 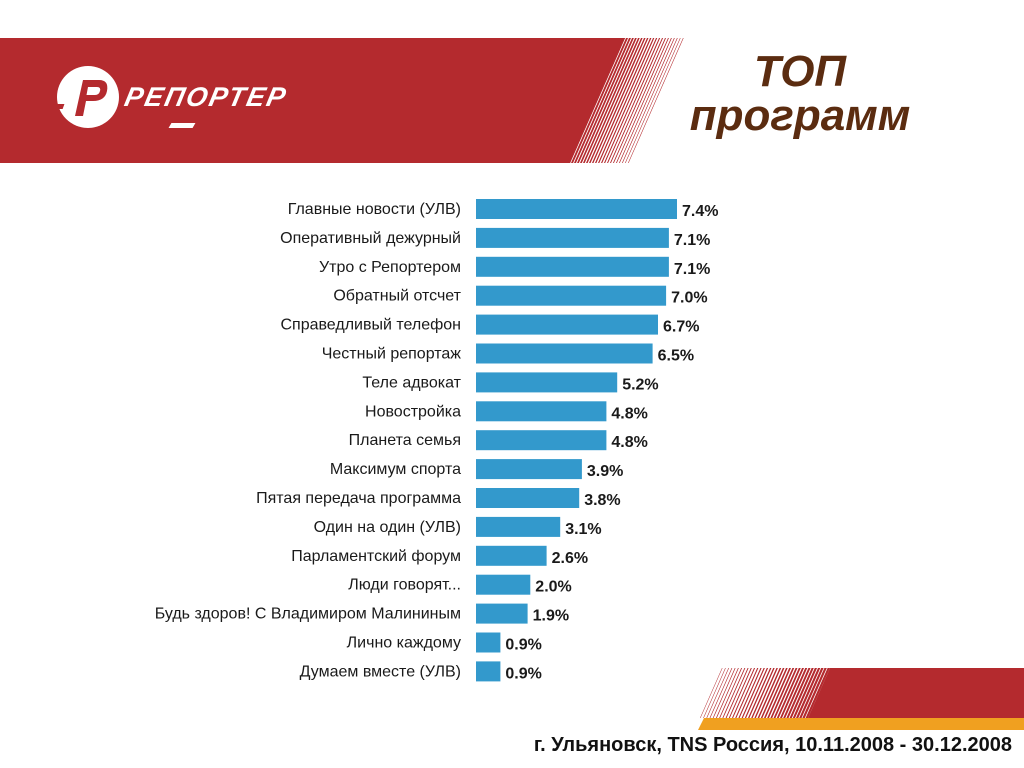 What do you see at coordinates (405, 440) in the screenshot?
I see `category-label: Планета семья` at bounding box center [405, 440].